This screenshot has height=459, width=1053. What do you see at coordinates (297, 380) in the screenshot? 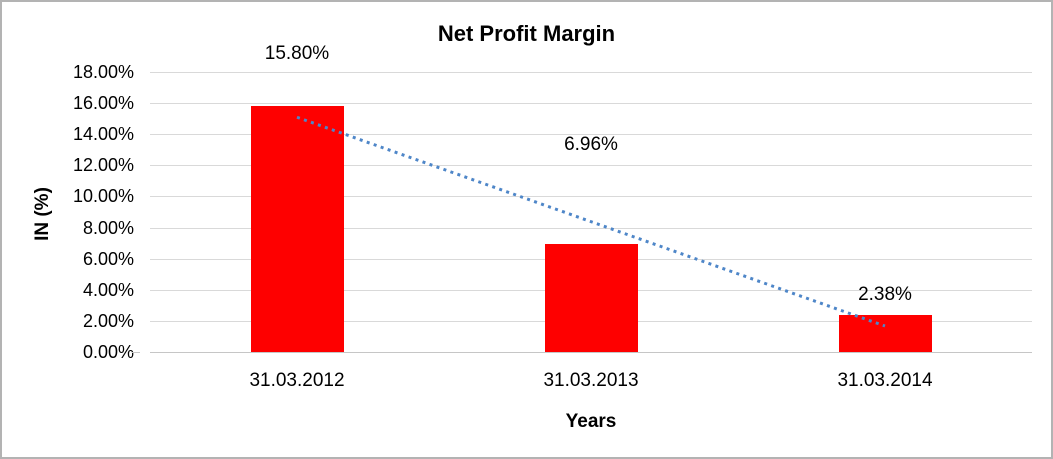
I see `x-tick-label: 31.03.2012` at bounding box center [297, 380].